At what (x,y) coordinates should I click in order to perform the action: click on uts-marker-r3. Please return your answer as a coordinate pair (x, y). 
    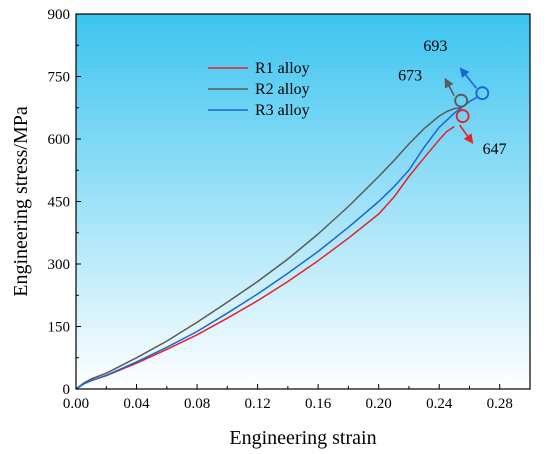
    Looking at the image, I should click on (482, 93).